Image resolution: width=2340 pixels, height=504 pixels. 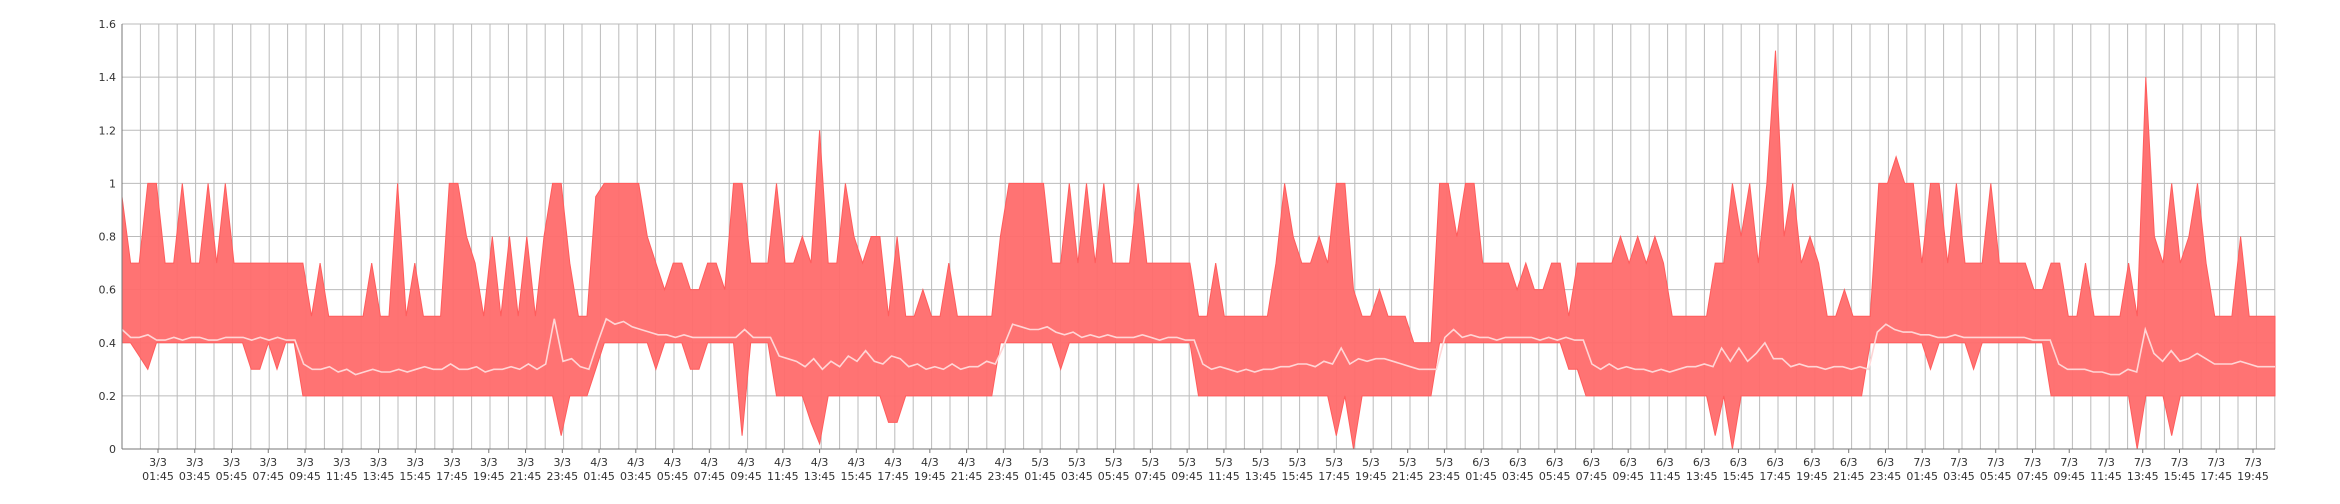 I want to click on x-tick-label: 3/313:45, so click(x=378, y=466).